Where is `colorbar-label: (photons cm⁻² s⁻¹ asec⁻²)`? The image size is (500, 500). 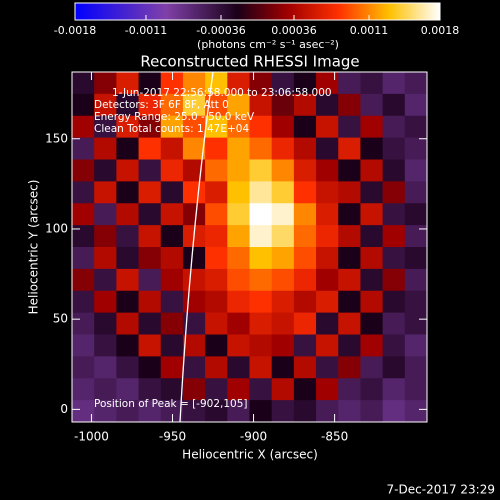
colorbar-label: (photons cm⁻² s⁻¹ asec⁻²) is located at coordinates (268, 44).